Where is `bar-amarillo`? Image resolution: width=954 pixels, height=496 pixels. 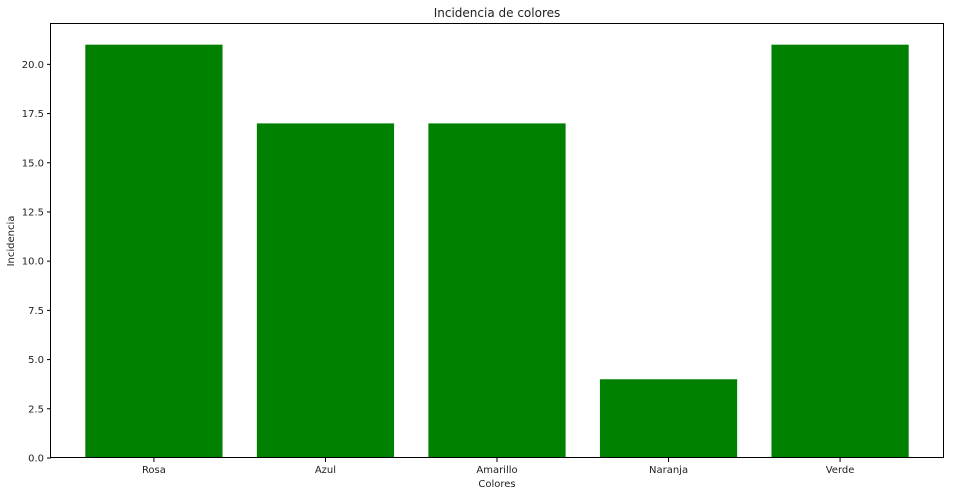 bar-amarillo is located at coordinates (497, 291).